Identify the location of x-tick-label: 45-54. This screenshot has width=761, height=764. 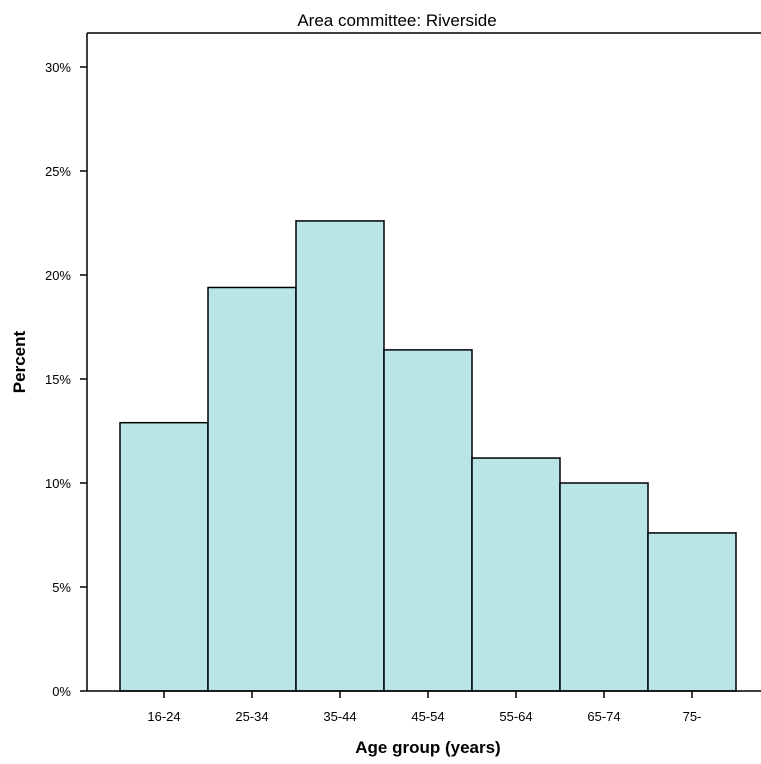
(427, 716).